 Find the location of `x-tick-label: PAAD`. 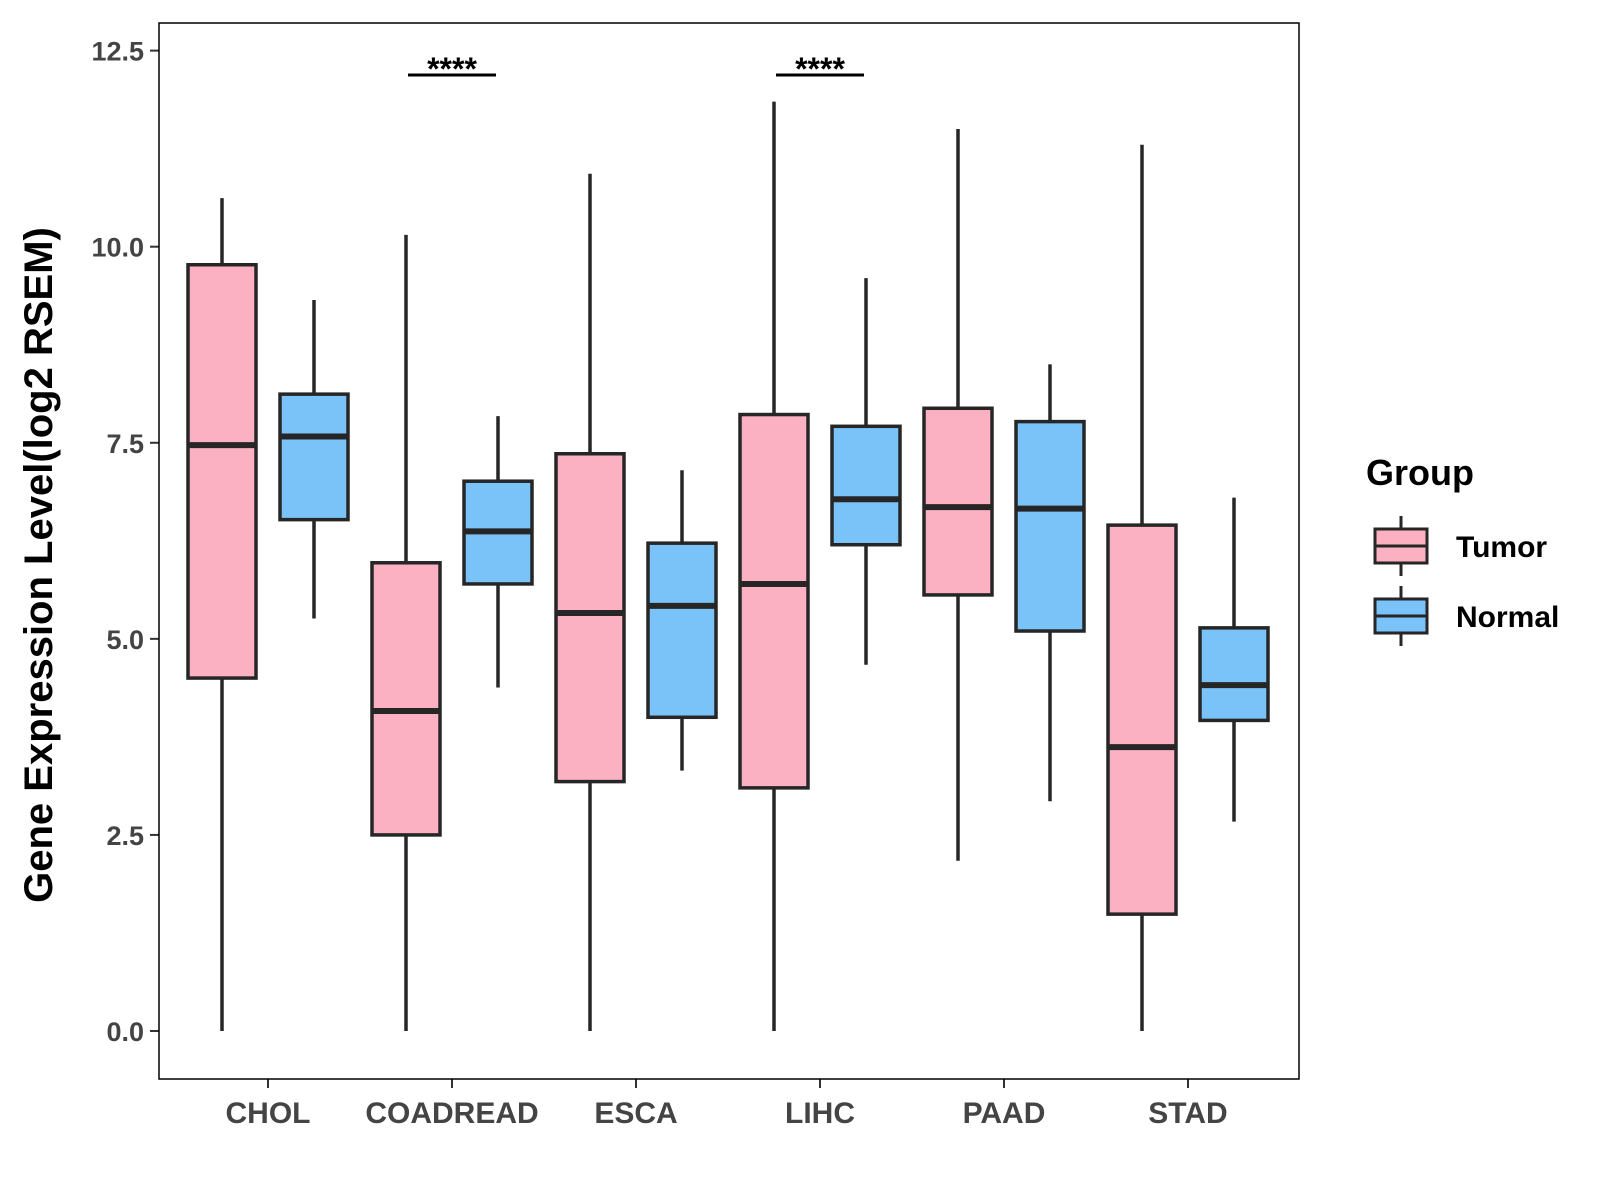

x-tick-label: PAAD is located at coordinates (1004, 1113).